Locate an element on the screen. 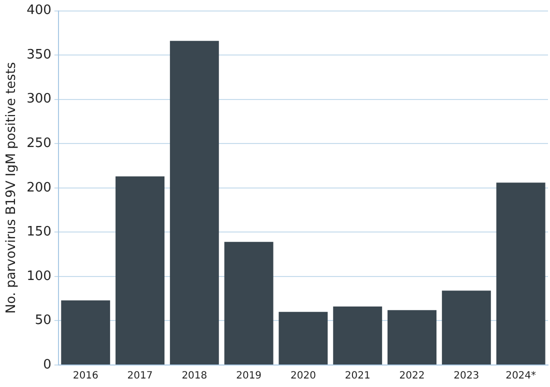 This screenshot has width=550, height=387. x-tick-label: 2018 is located at coordinates (195, 376).